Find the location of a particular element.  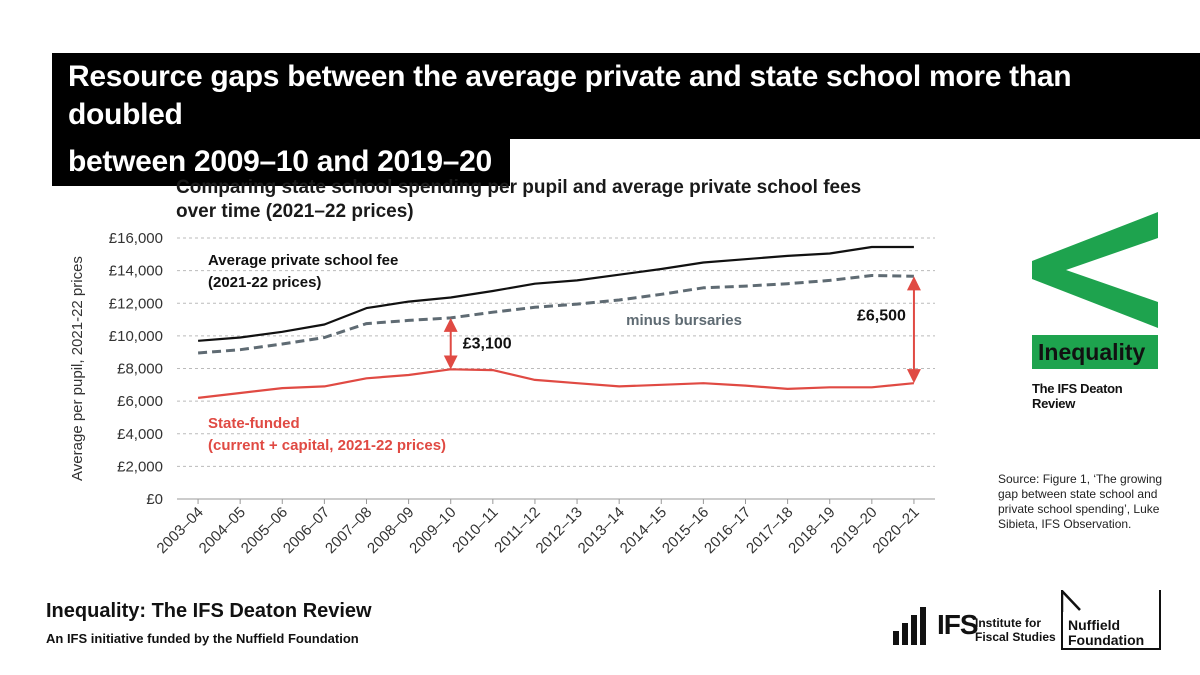

nuffield-name: Nuffield Foundation is located at coordinates (1106, 633).